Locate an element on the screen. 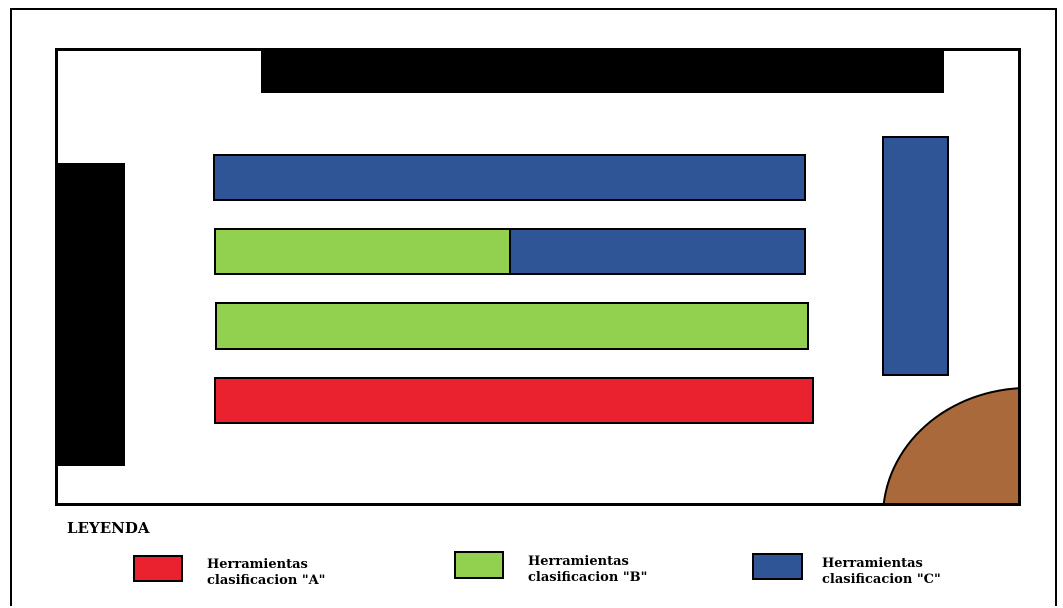 Image resolution: width=1063 pixels, height=608 pixels. legend-label-a: Herramientas clasificacion "A" is located at coordinates (266, 572).